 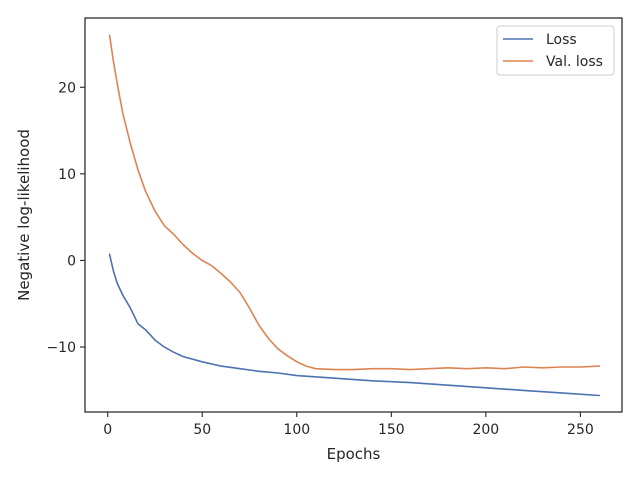 I want to click on y-tick-label: −10, so click(x=61, y=348).